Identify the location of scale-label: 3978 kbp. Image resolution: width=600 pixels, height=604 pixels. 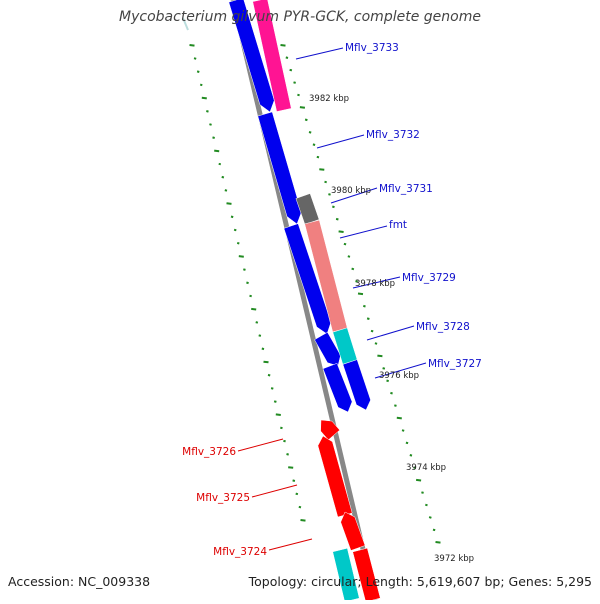
(375, 284).